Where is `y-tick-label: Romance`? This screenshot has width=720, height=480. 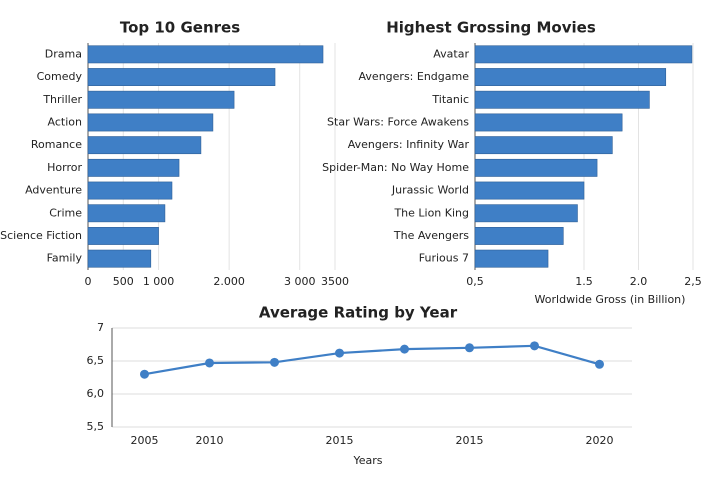
y-tick-label: Romance is located at coordinates (56, 144).